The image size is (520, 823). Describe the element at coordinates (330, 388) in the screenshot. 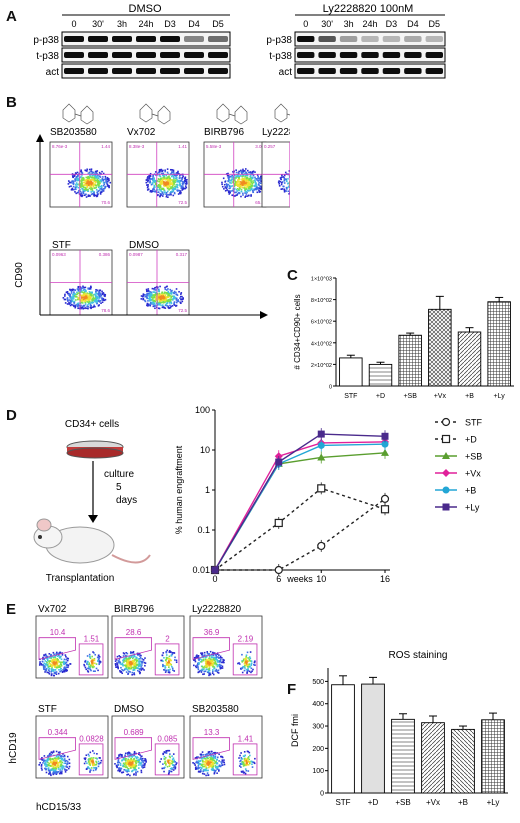

I see `y-tick-label: 0` at that location.